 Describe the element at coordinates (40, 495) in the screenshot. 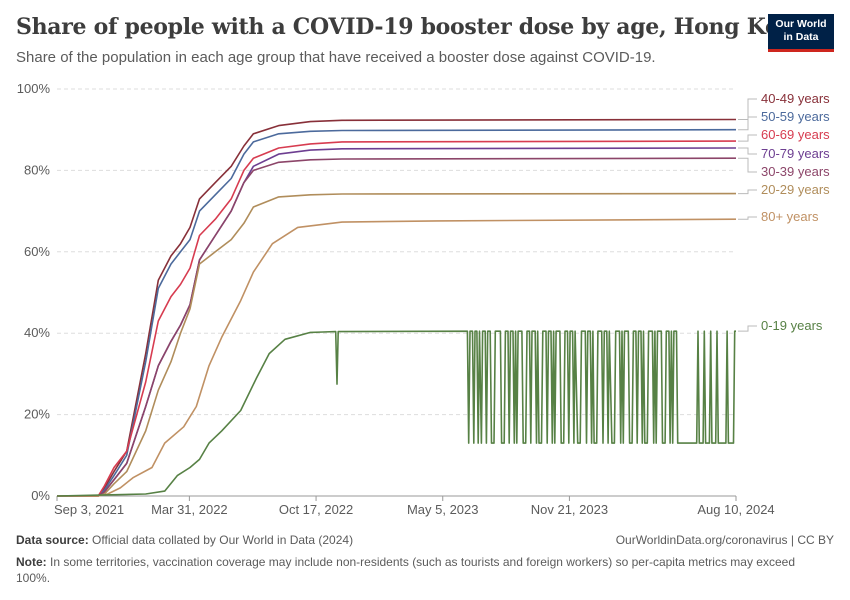

I see `y-tick-label: 0%` at that location.